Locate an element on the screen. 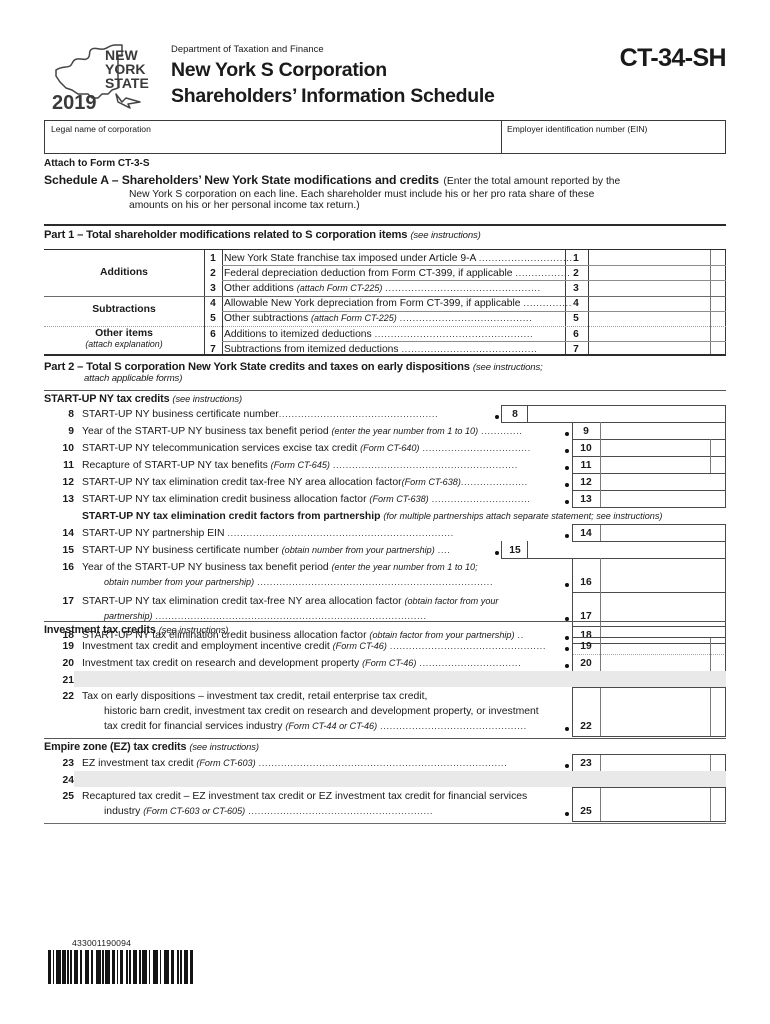 The image size is (770, 1024). ein-input is located at coordinates (614, 144).